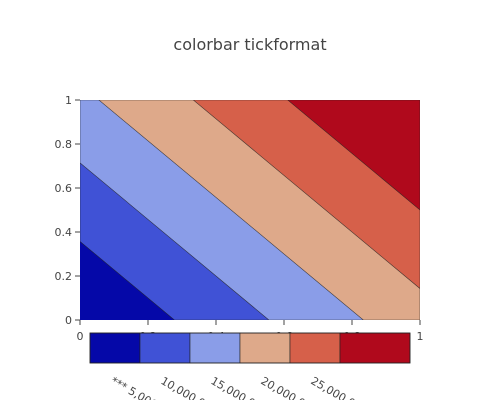 The image size is (500, 400). Describe the element at coordinates (249, 44) in the screenshot. I see `chart-title: colorbar tickformat` at that location.